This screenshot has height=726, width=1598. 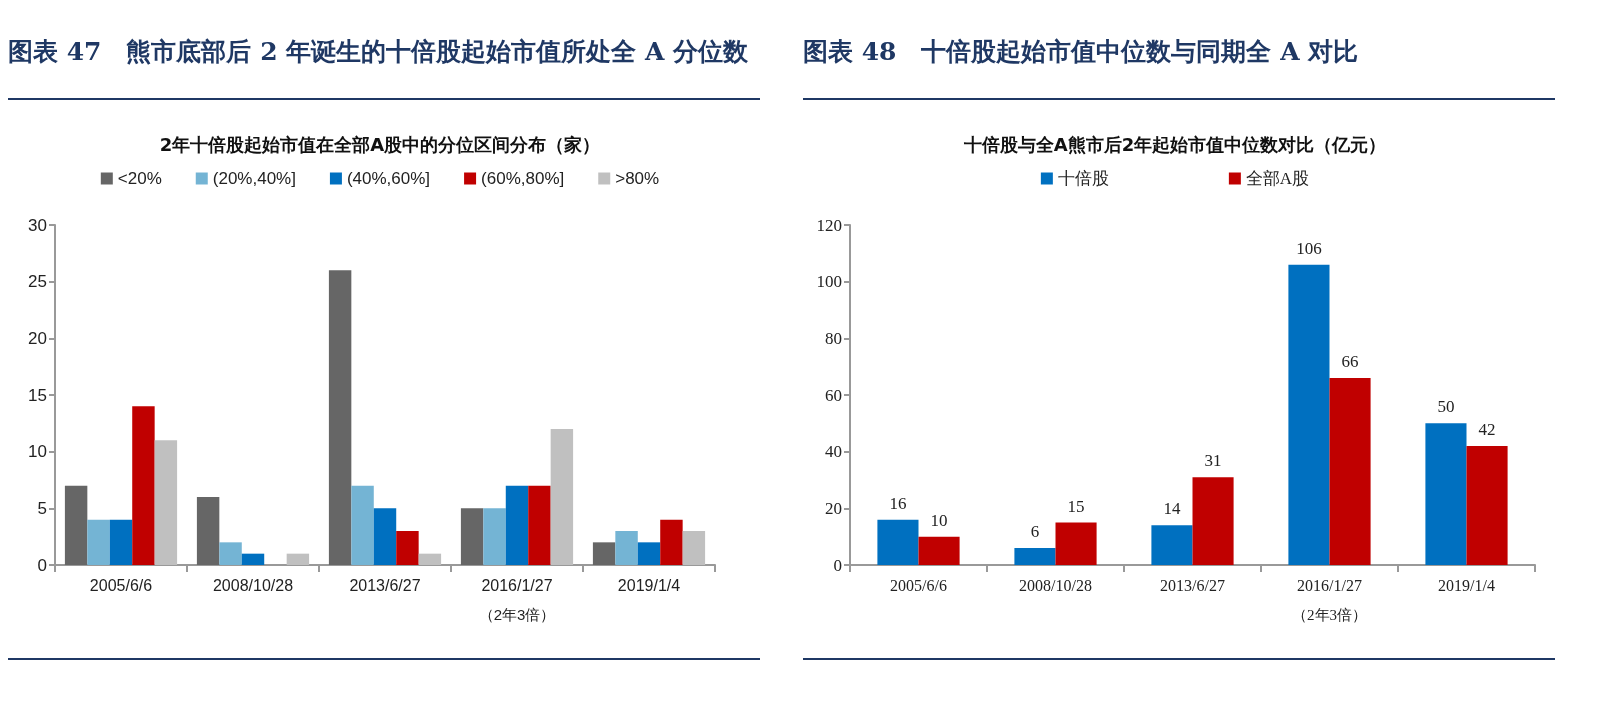 I want to click on y-tick-label: 25, so click(x=37, y=282).